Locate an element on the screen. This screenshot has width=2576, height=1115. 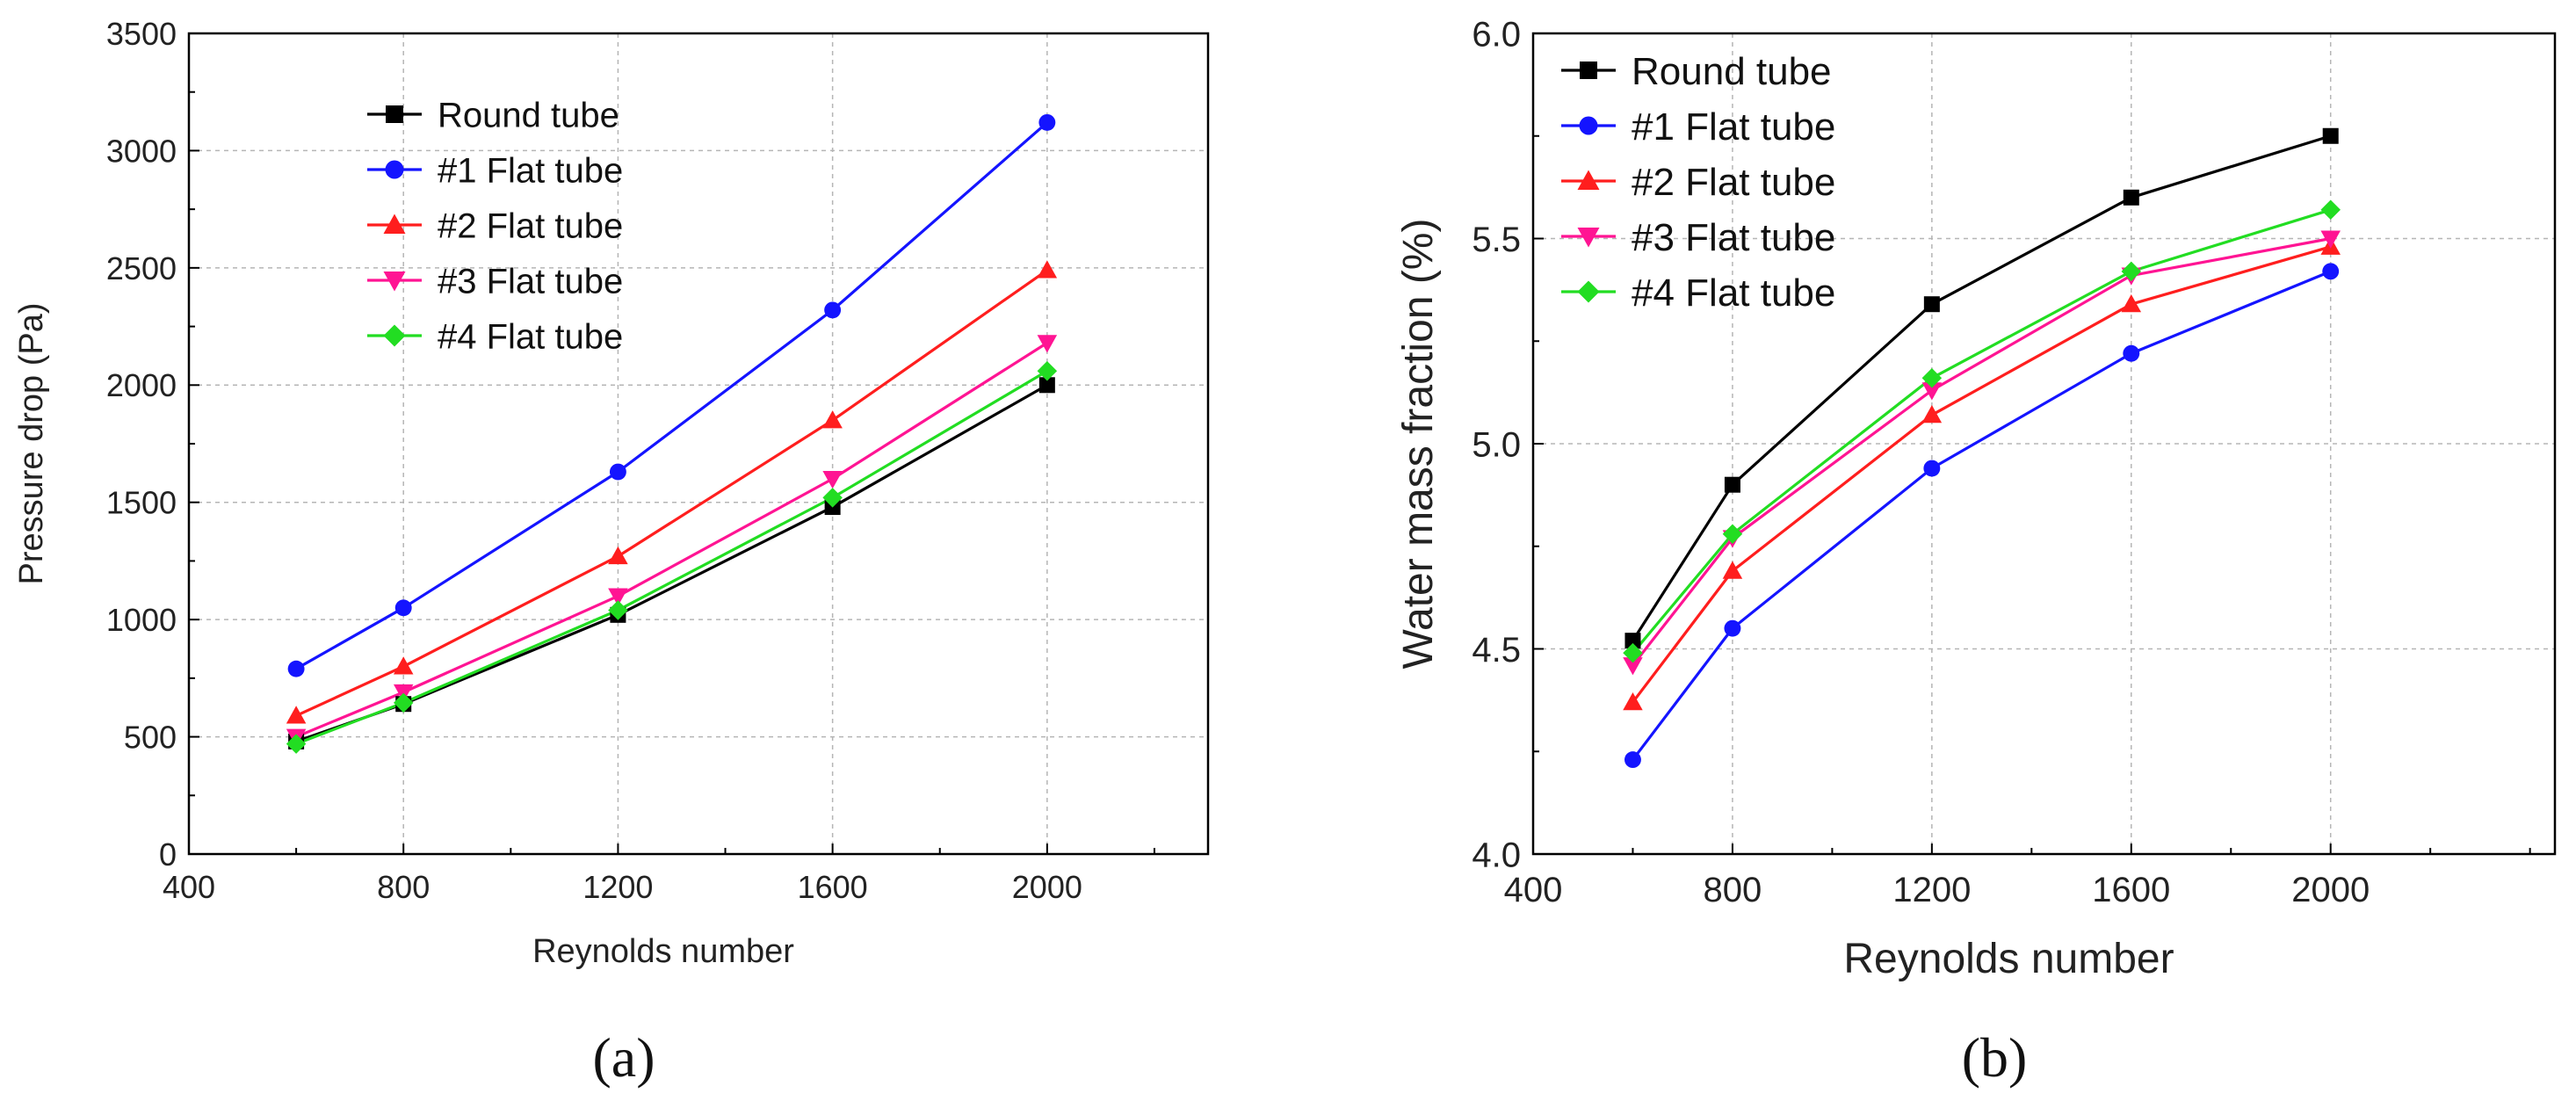
a-legend-label-2: #2 Flat tube is located at coordinates (530, 225).